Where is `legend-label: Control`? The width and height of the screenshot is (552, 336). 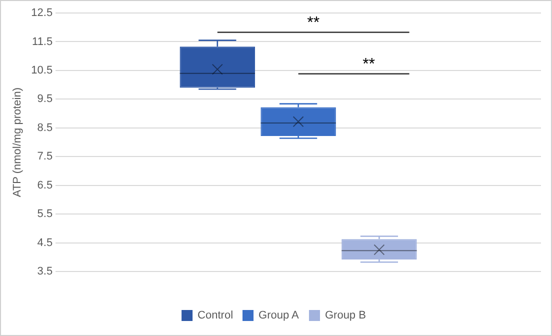 legend-label: Control is located at coordinates (216, 316).